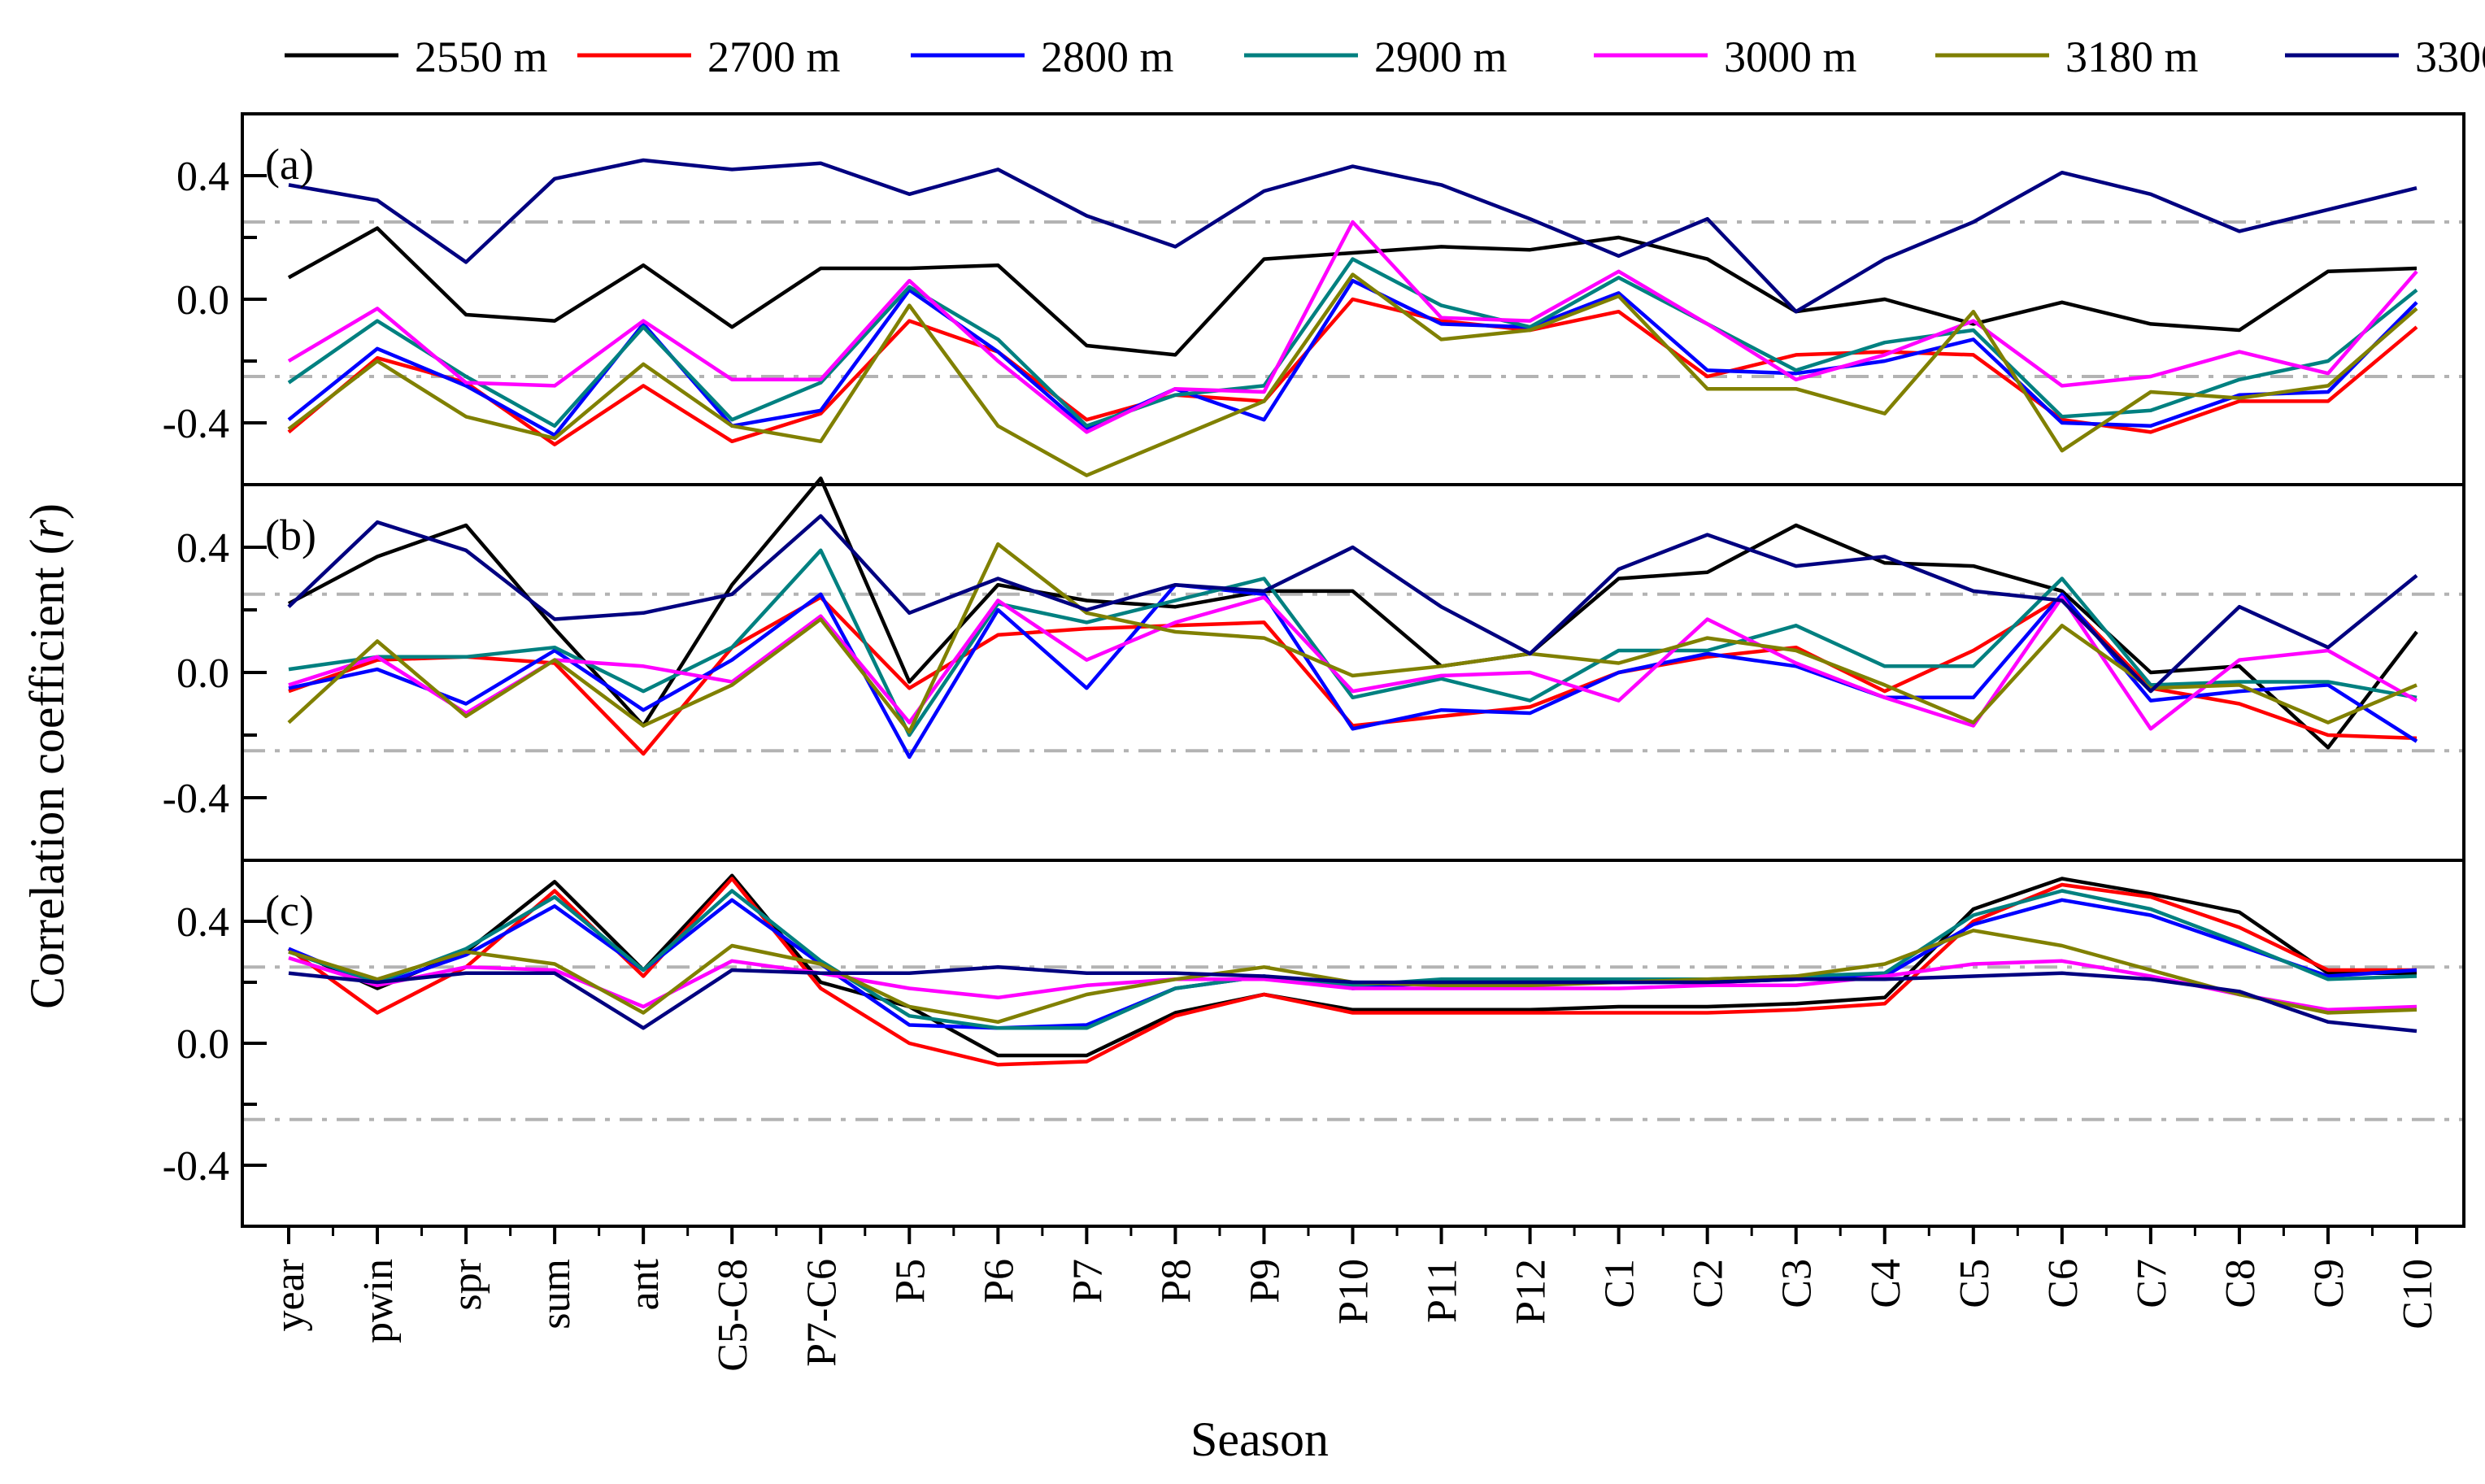 The height and width of the screenshot is (1484, 2485). What do you see at coordinates (1352, 291) in the screenshot?
I see `series-line-2550m` at bounding box center [1352, 291].